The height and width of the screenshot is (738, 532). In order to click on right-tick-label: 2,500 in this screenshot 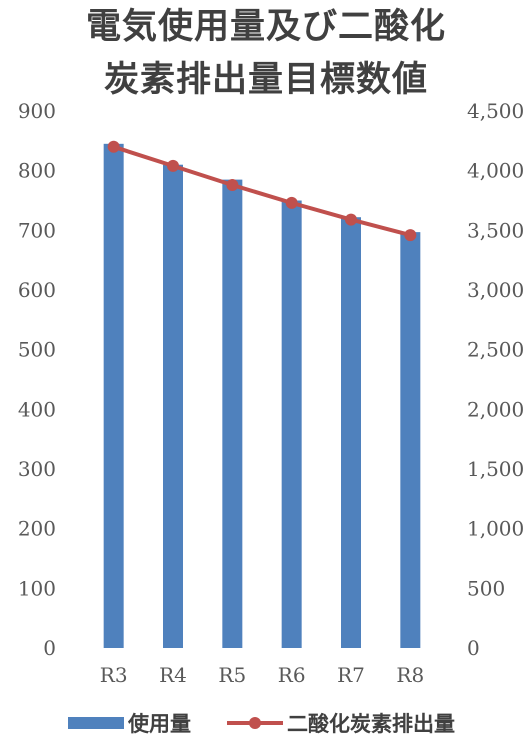, I will do `click(495, 350)`.